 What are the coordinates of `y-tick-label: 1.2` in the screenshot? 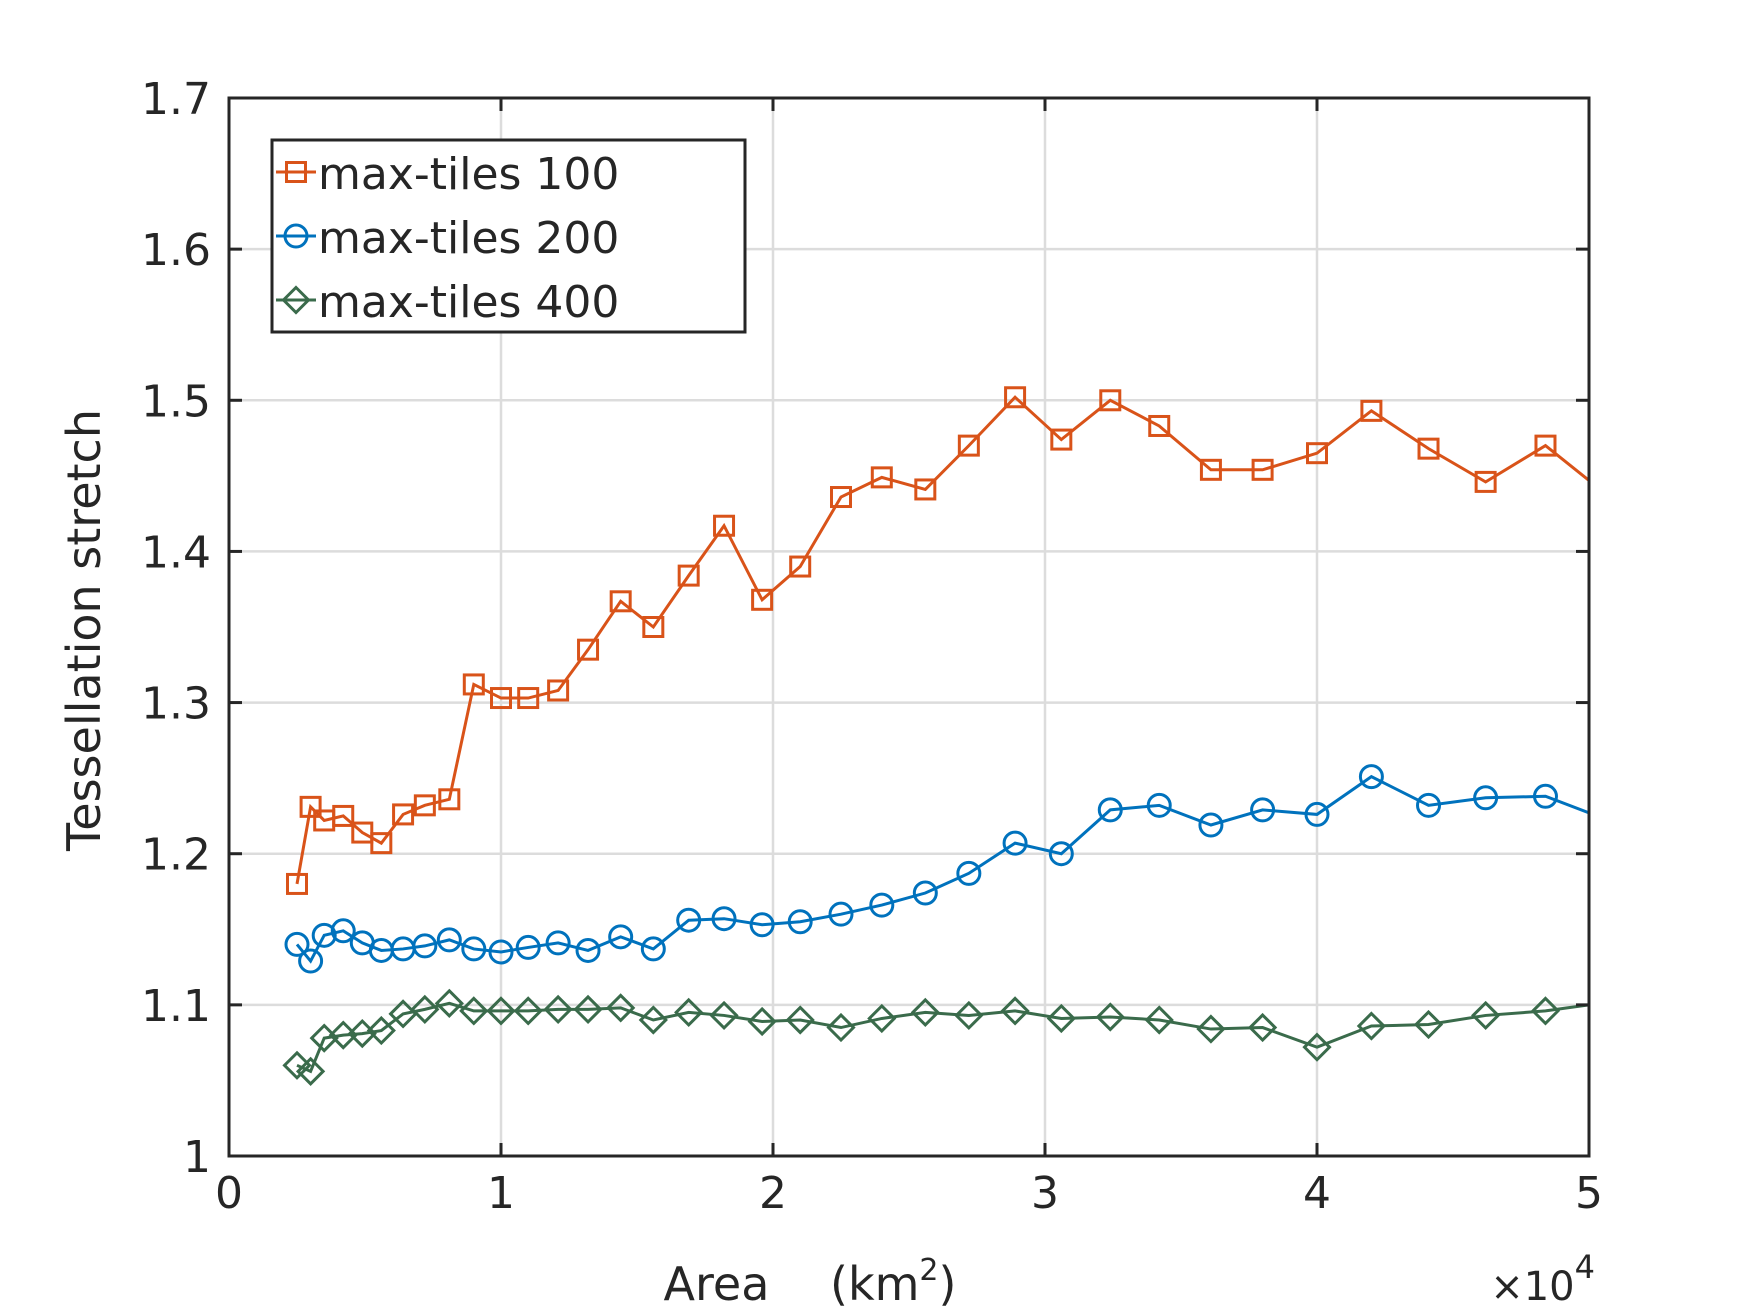 It's located at (176, 855).